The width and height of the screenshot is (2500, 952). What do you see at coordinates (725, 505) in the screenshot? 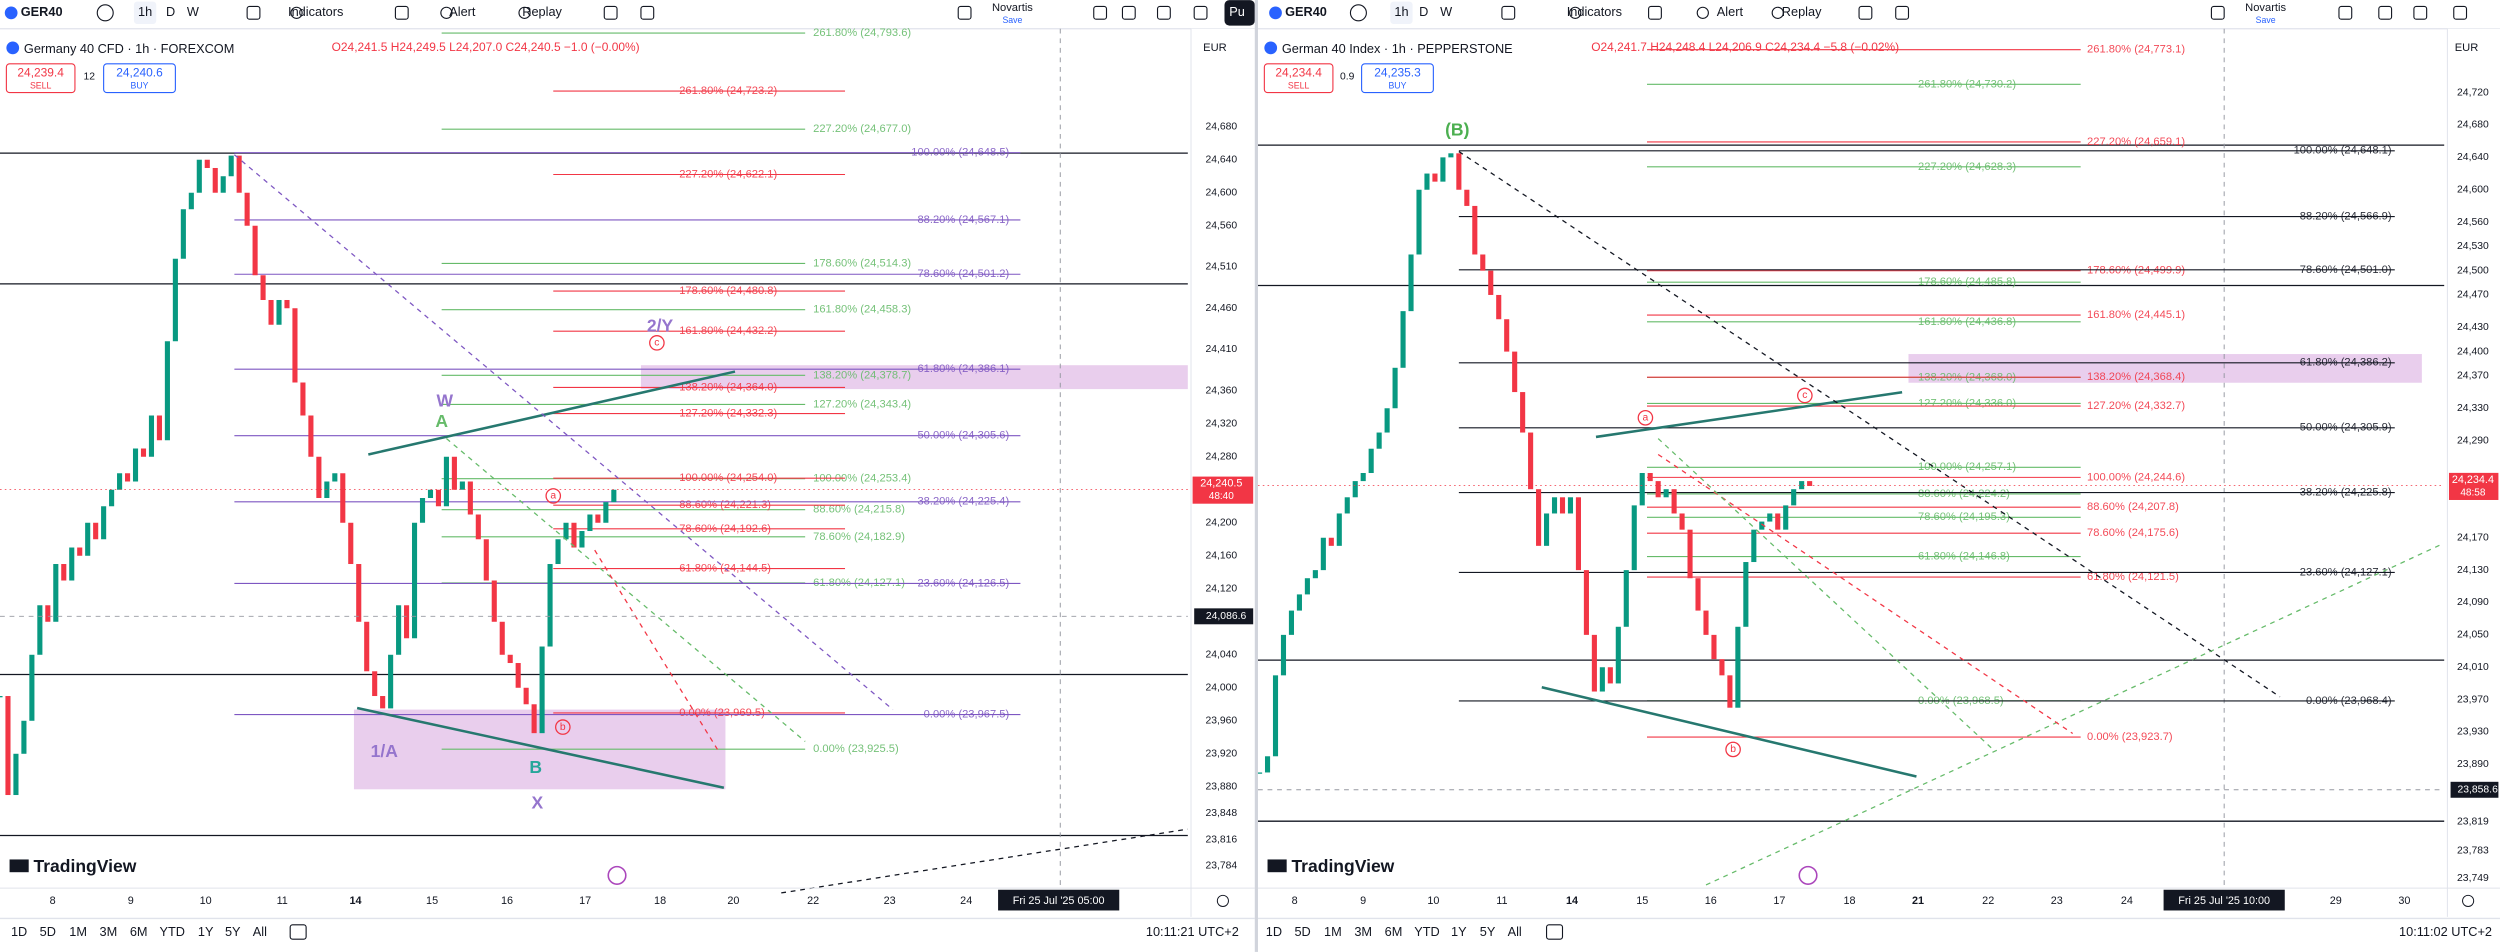
I see `fib-label: 88.60% (24,221.3)` at bounding box center [725, 505].